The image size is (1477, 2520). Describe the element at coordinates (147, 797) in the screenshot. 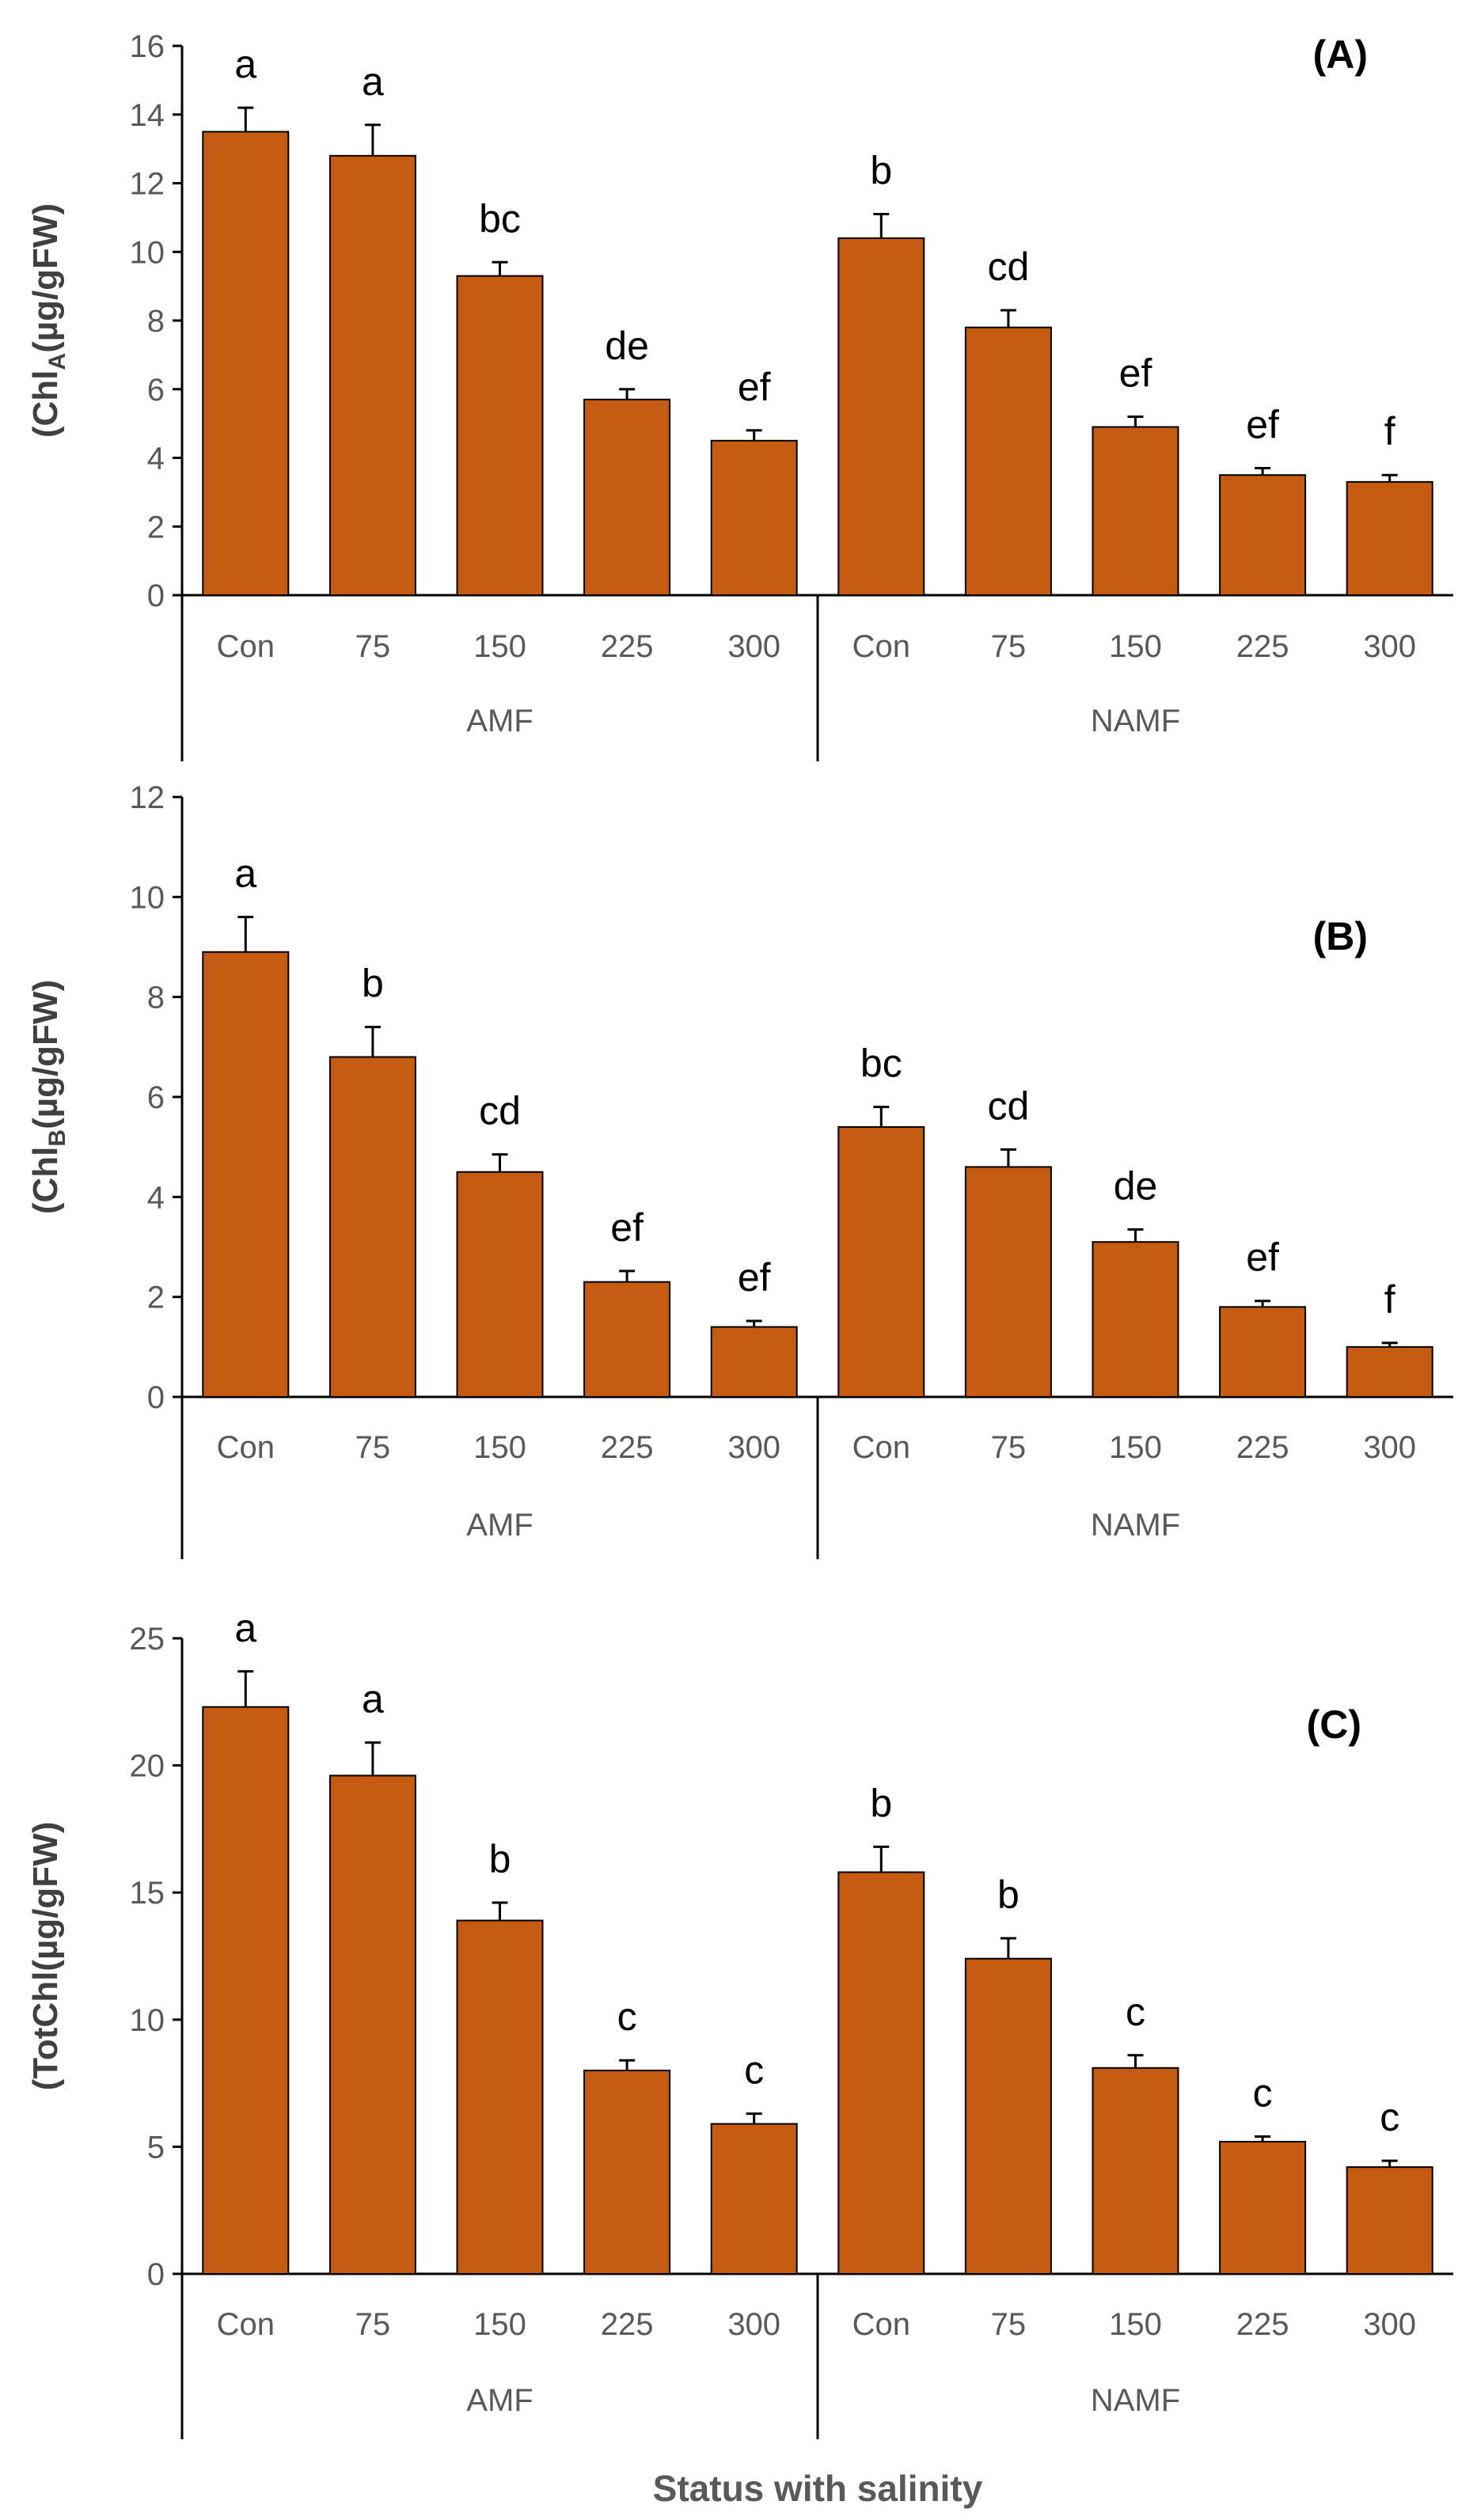

I see `y-tick-label: 12` at that location.